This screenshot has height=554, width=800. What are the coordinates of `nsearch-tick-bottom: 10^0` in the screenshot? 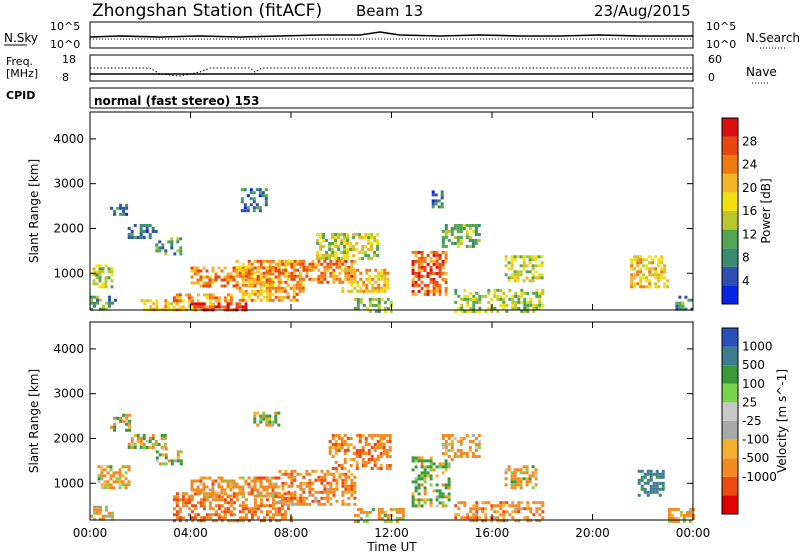 It's located at (721, 44).